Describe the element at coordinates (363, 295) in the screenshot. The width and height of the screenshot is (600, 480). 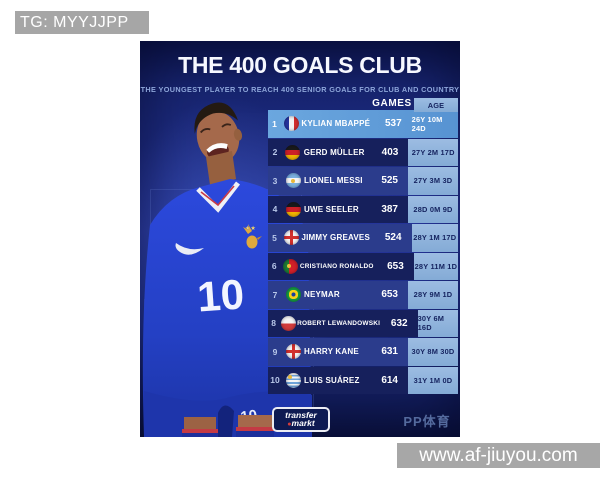
I see `table-row-7: 7 NEYMAR 653 28Y 9M 1D` at that location.